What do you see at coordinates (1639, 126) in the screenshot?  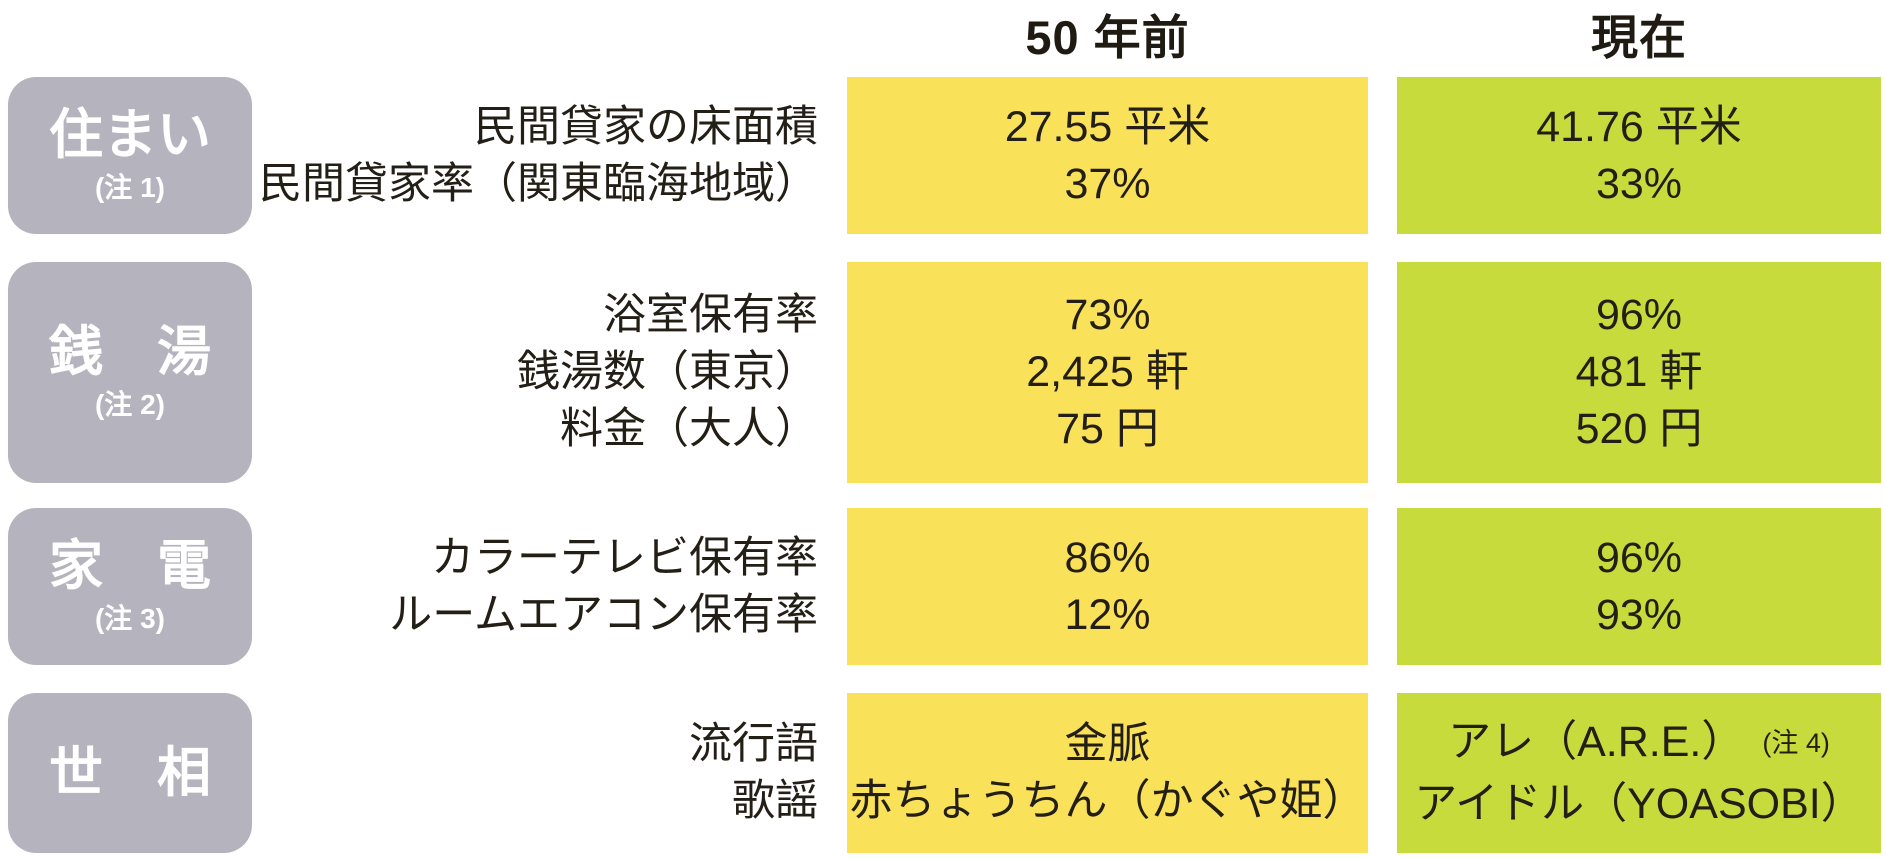 I see `now-value: 41.76 平米` at bounding box center [1639, 126].